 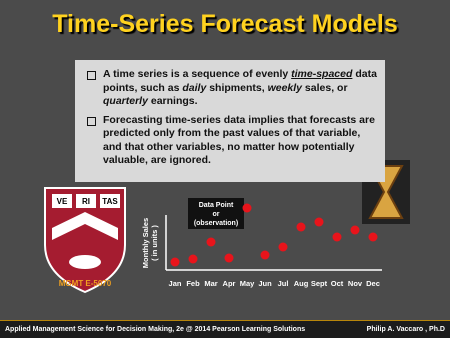 I want to click on y-axis-label: ( in units ), so click(x=154, y=243).